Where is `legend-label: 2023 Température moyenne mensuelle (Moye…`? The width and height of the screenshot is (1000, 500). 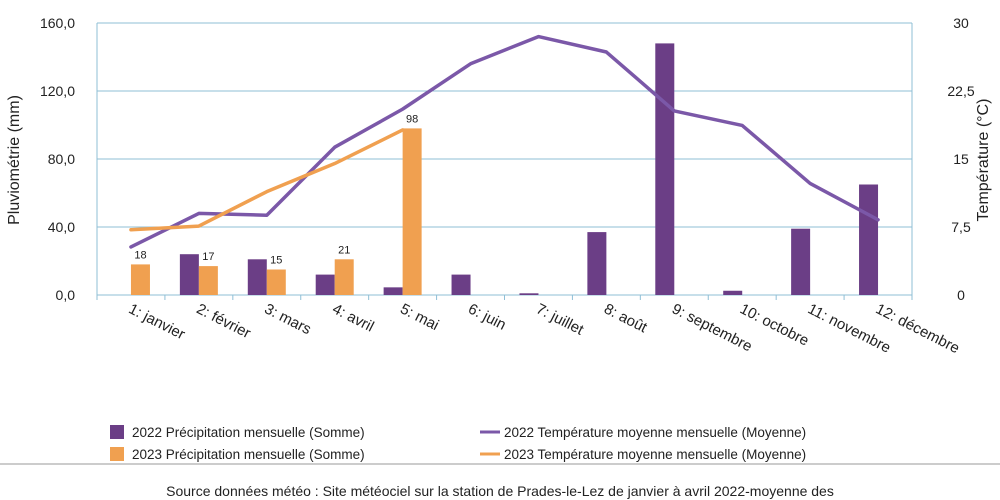 legend-label: 2023 Température moyenne mensuelle (Moye… is located at coordinates (655, 454).